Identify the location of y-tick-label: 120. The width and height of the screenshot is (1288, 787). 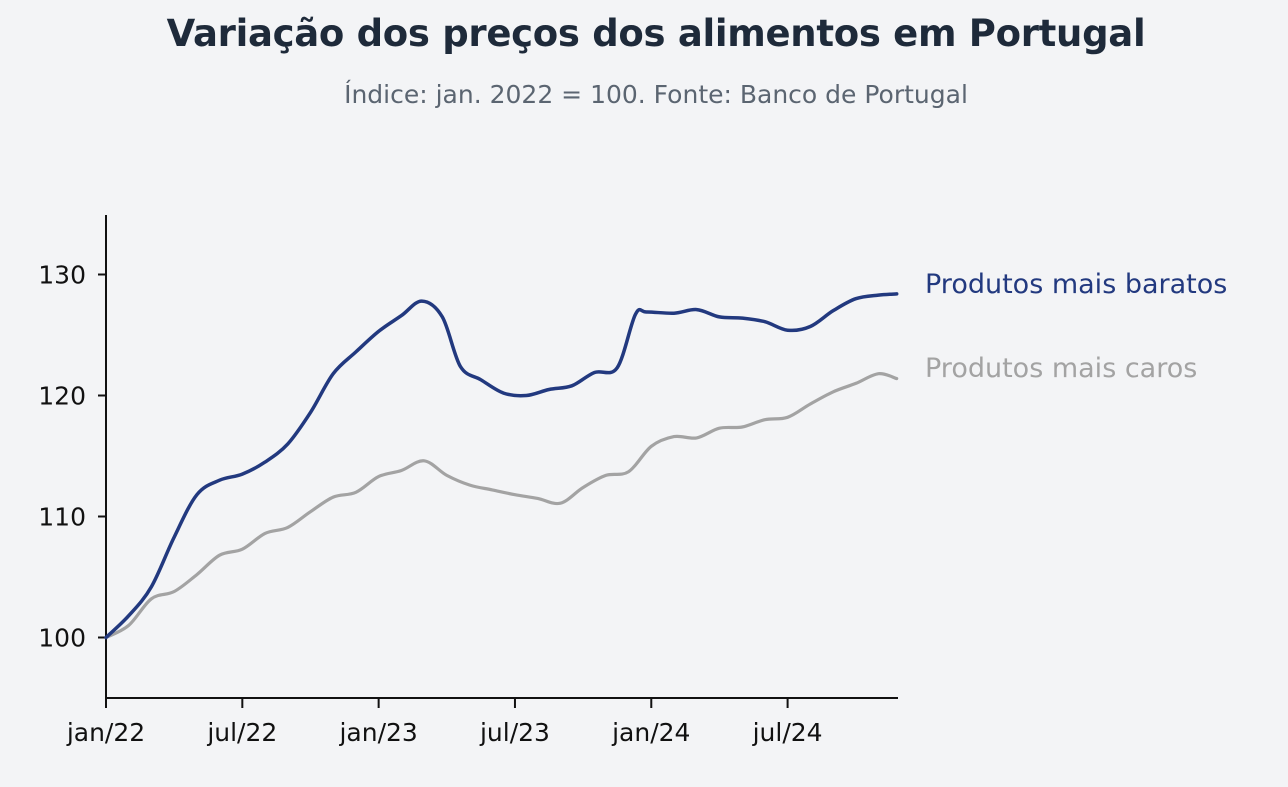
(62, 396).